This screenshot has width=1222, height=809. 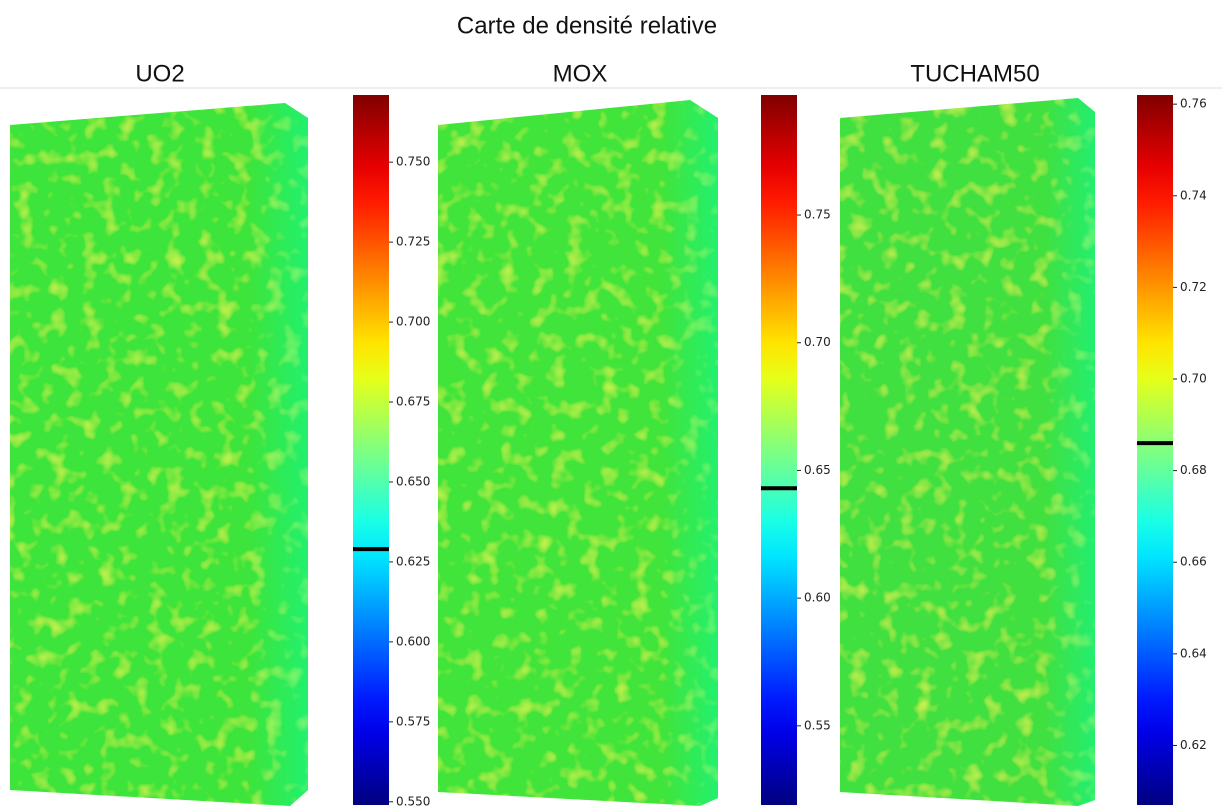 What do you see at coordinates (413, 721) in the screenshot?
I see `colorbar-tick-label: 0.575` at bounding box center [413, 721].